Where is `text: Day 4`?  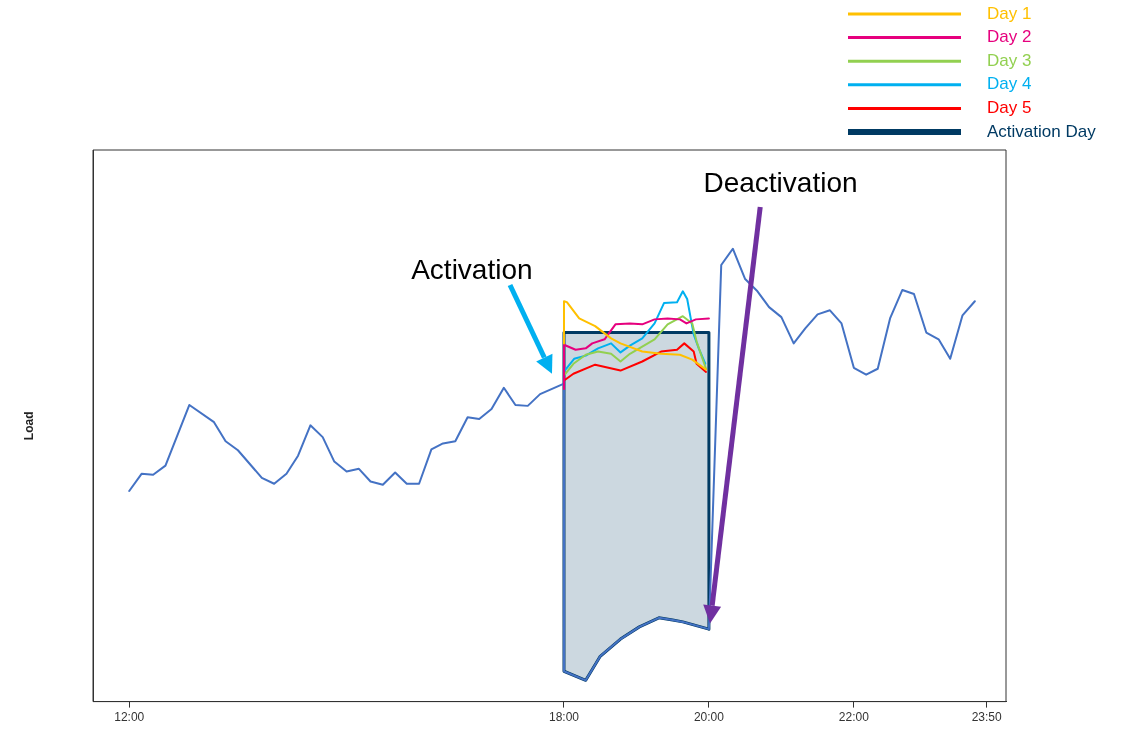 text: Day 4 is located at coordinates (1009, 84).